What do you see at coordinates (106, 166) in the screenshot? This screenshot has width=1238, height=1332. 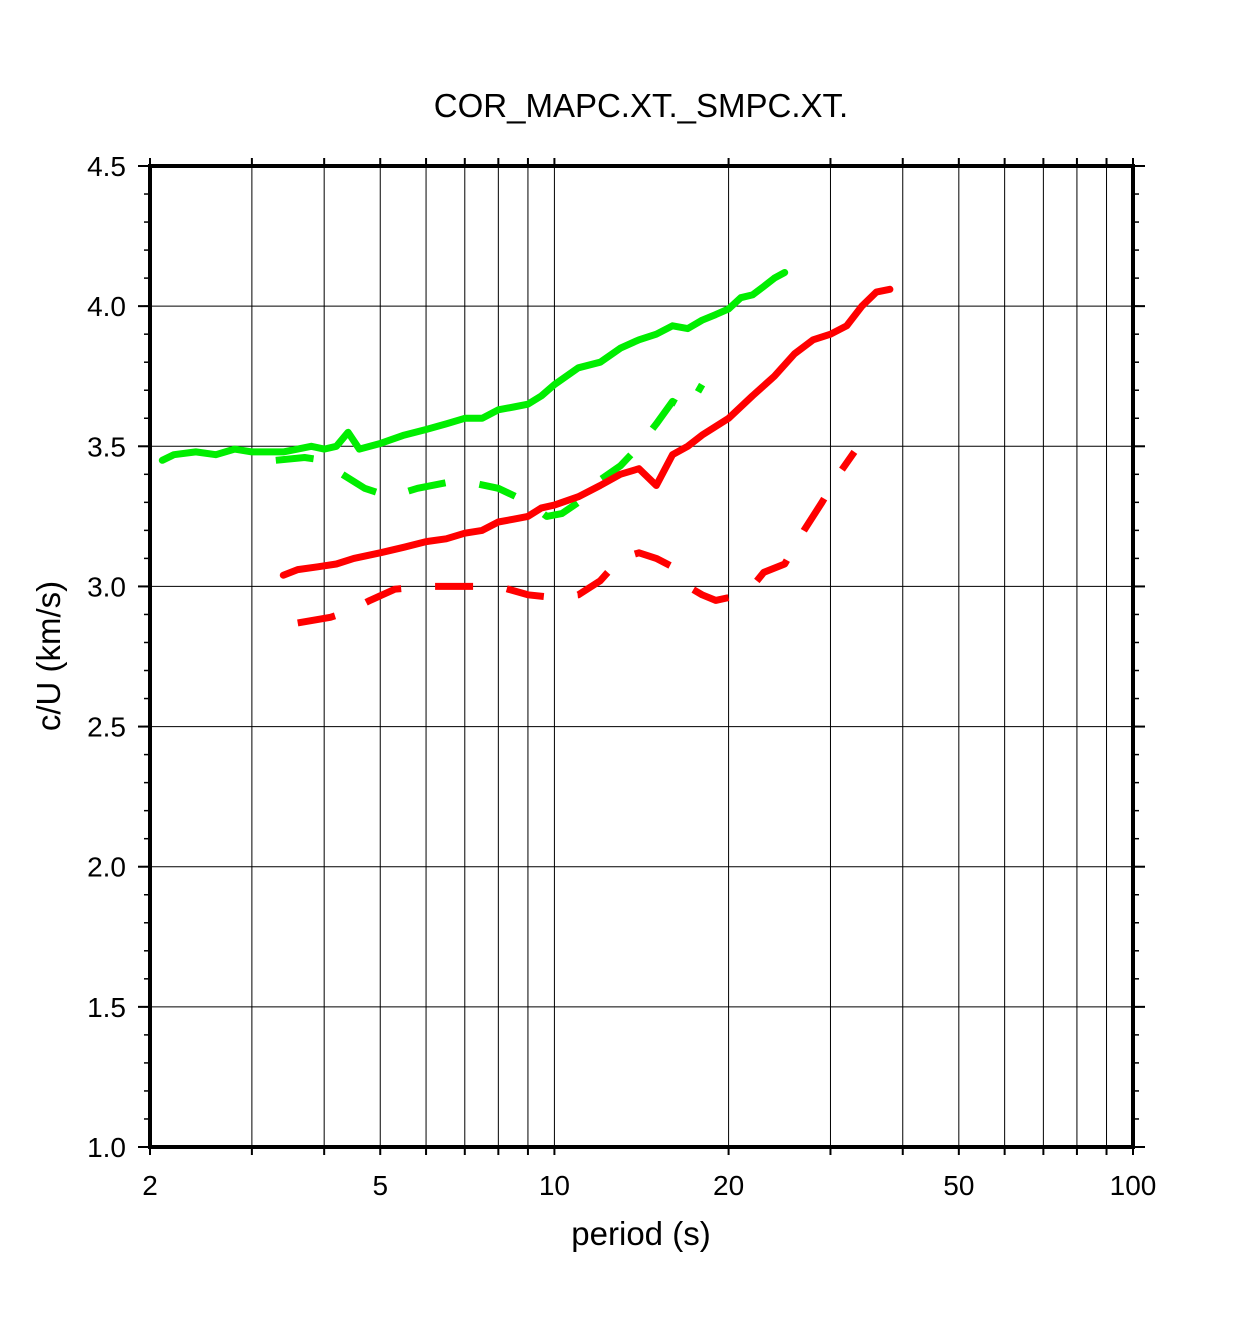 I see `y-tick-label: 4.5` at bounding box center [106, 166].